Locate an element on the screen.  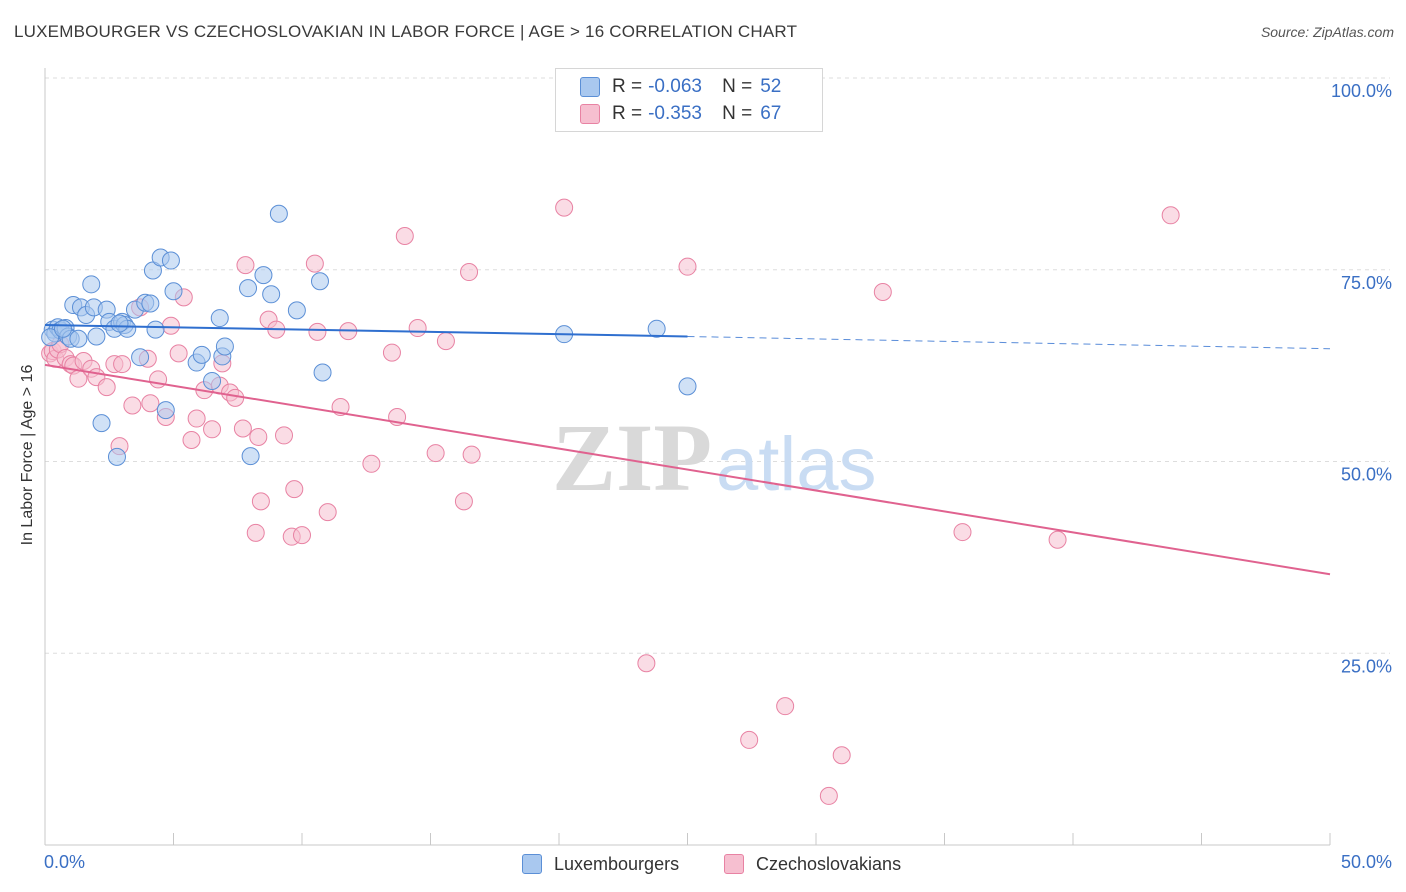
legend-row-czechoslovakians: R = -0.353 N = 67 is located at coordinates (680, 114).